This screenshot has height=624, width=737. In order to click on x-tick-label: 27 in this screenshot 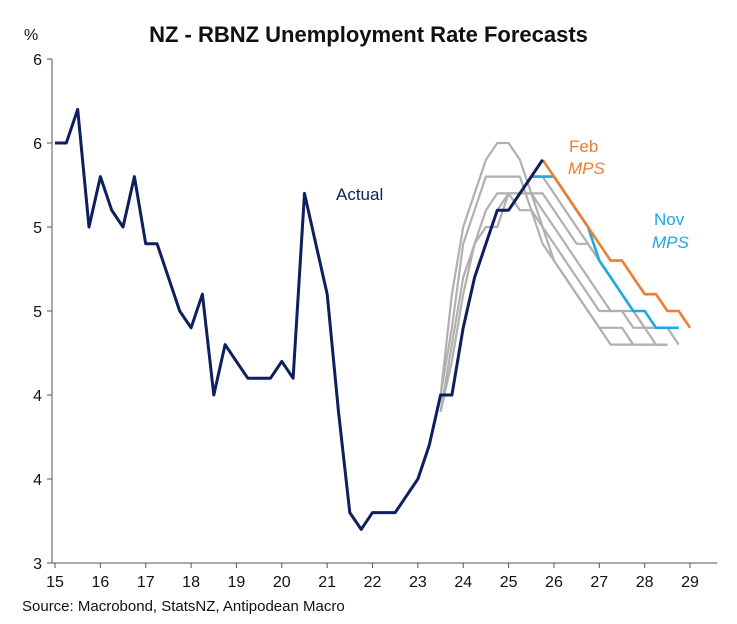, I will do `click(599, 582)`.